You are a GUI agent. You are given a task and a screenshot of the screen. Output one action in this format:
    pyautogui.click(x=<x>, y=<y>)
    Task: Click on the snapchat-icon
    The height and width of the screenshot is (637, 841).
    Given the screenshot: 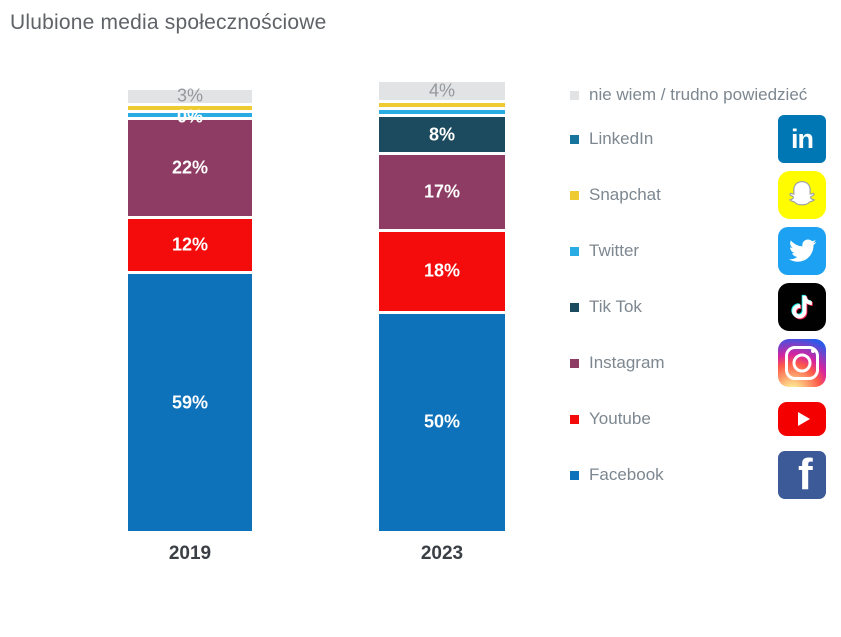 What is the action you would take?
    pyautogui.click(x=802, y=195)
    